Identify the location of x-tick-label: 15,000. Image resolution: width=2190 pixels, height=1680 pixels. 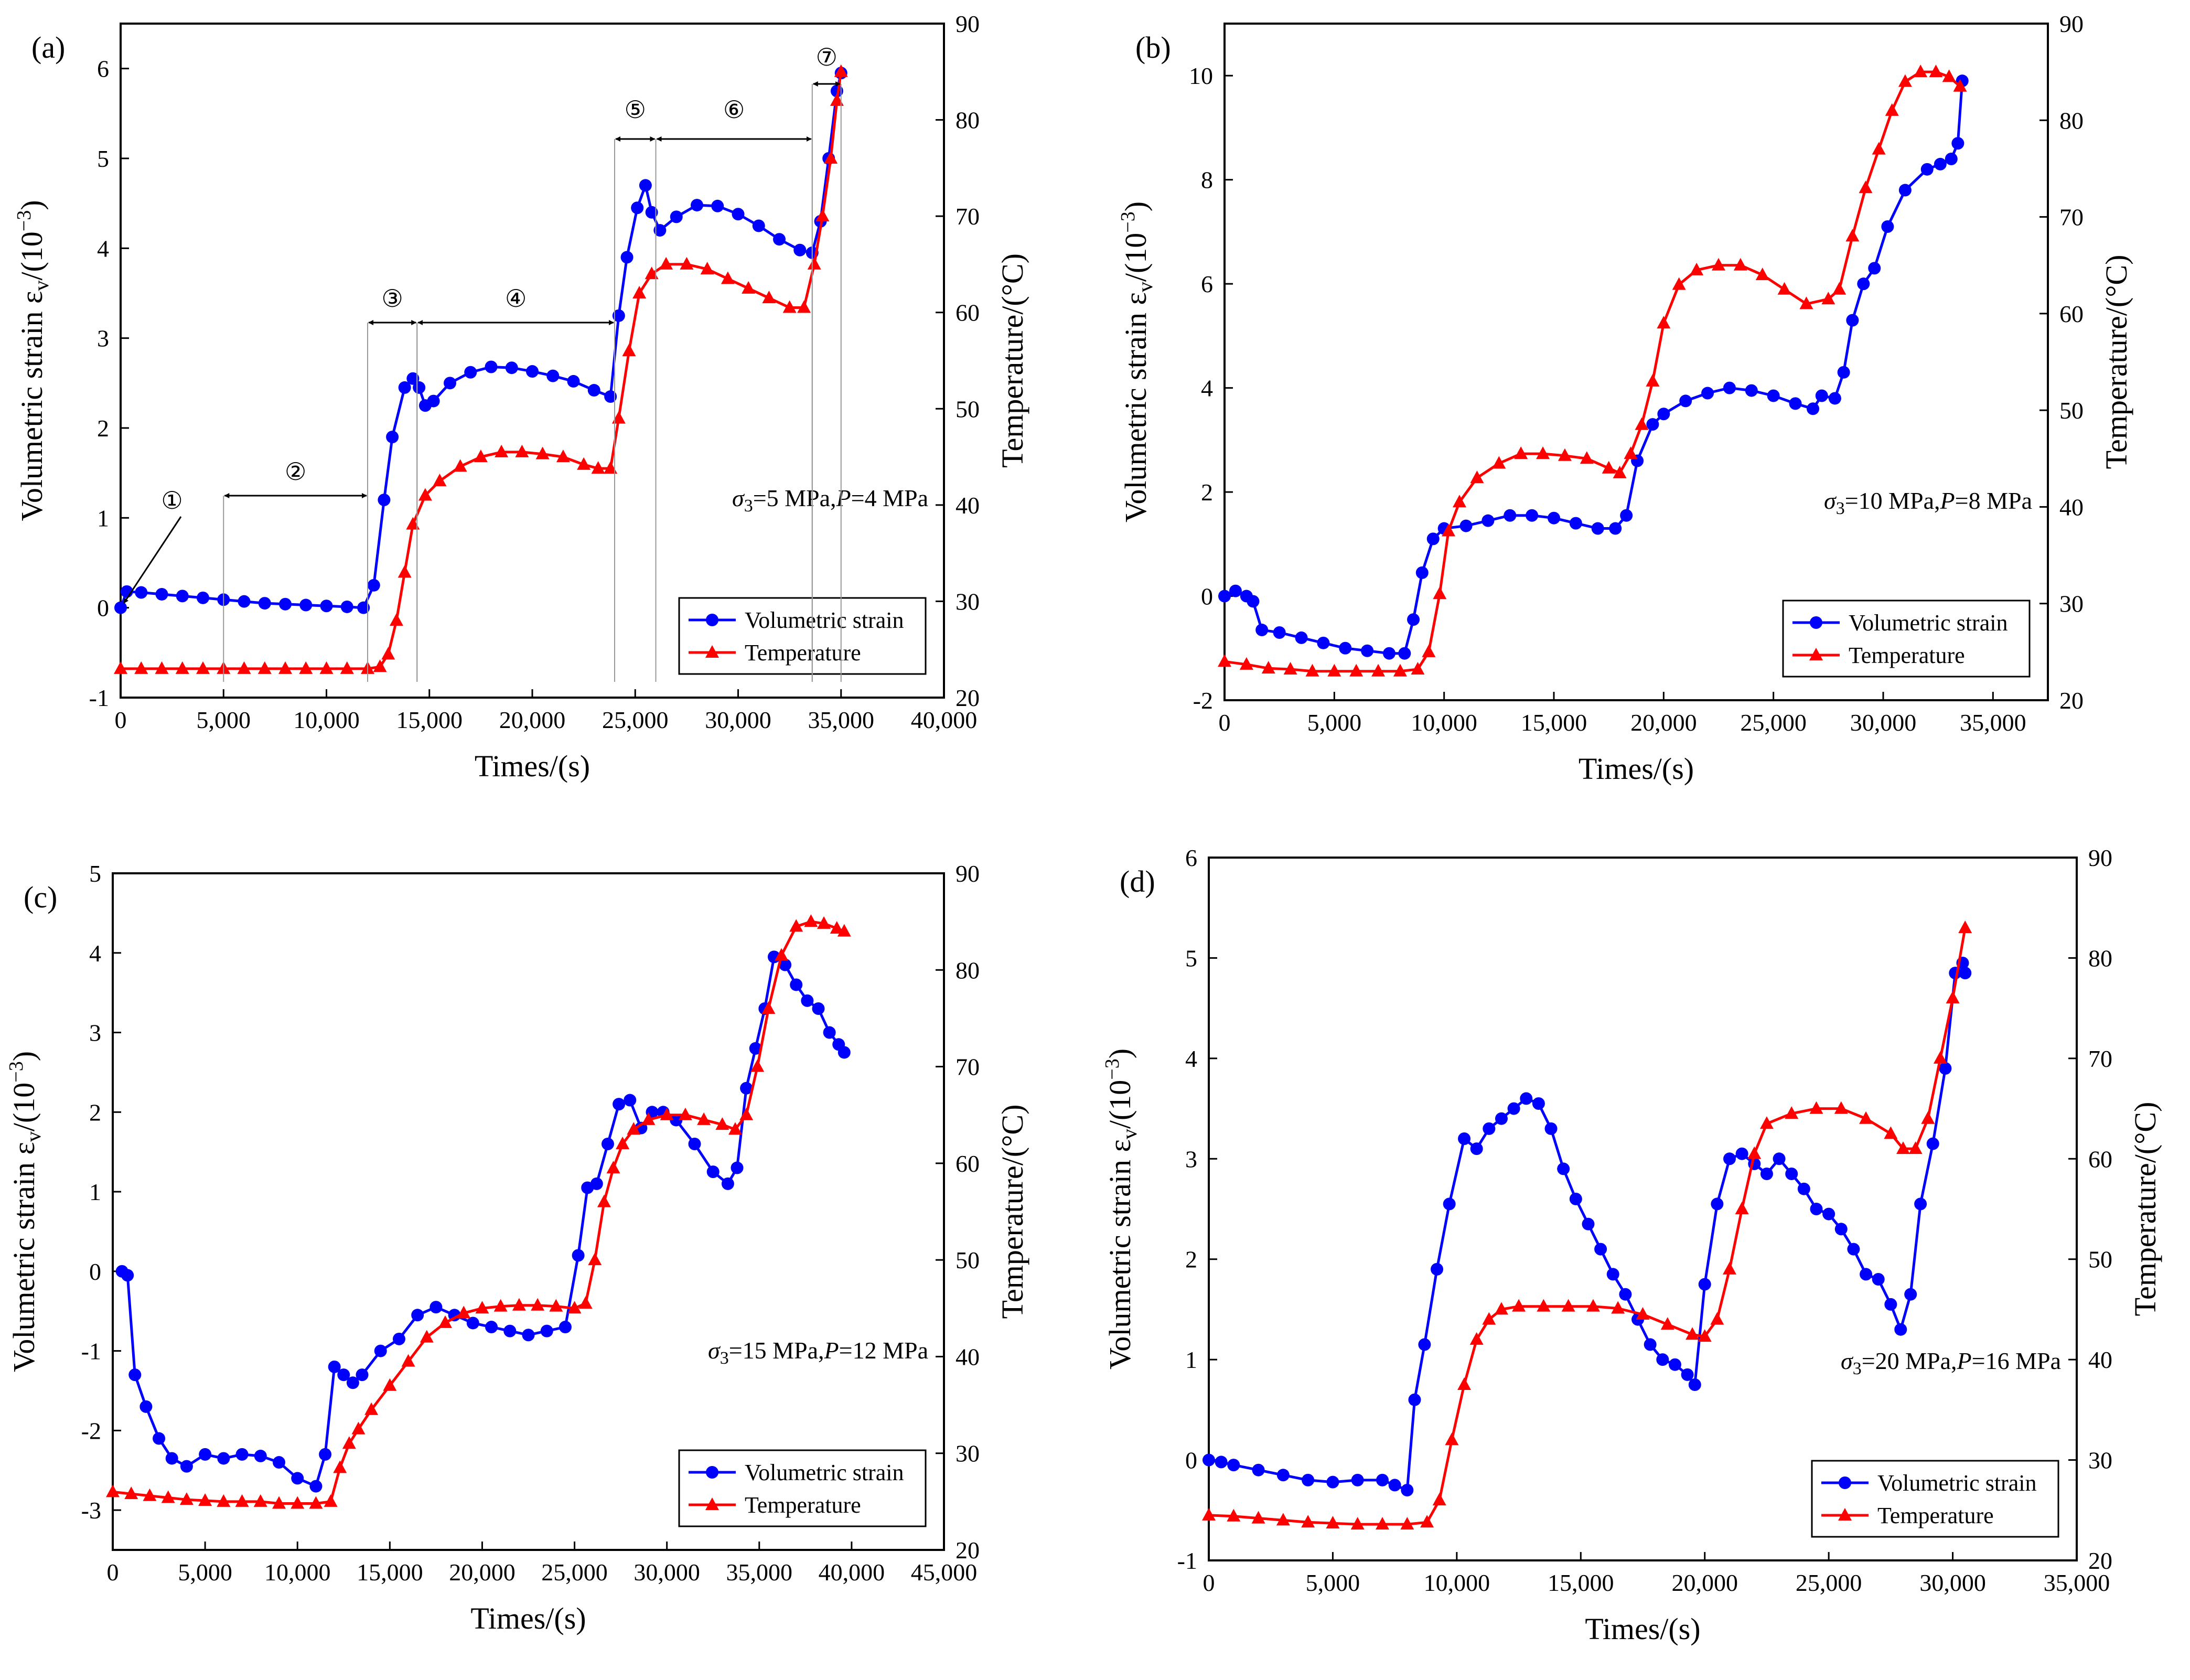
(390, 1572).